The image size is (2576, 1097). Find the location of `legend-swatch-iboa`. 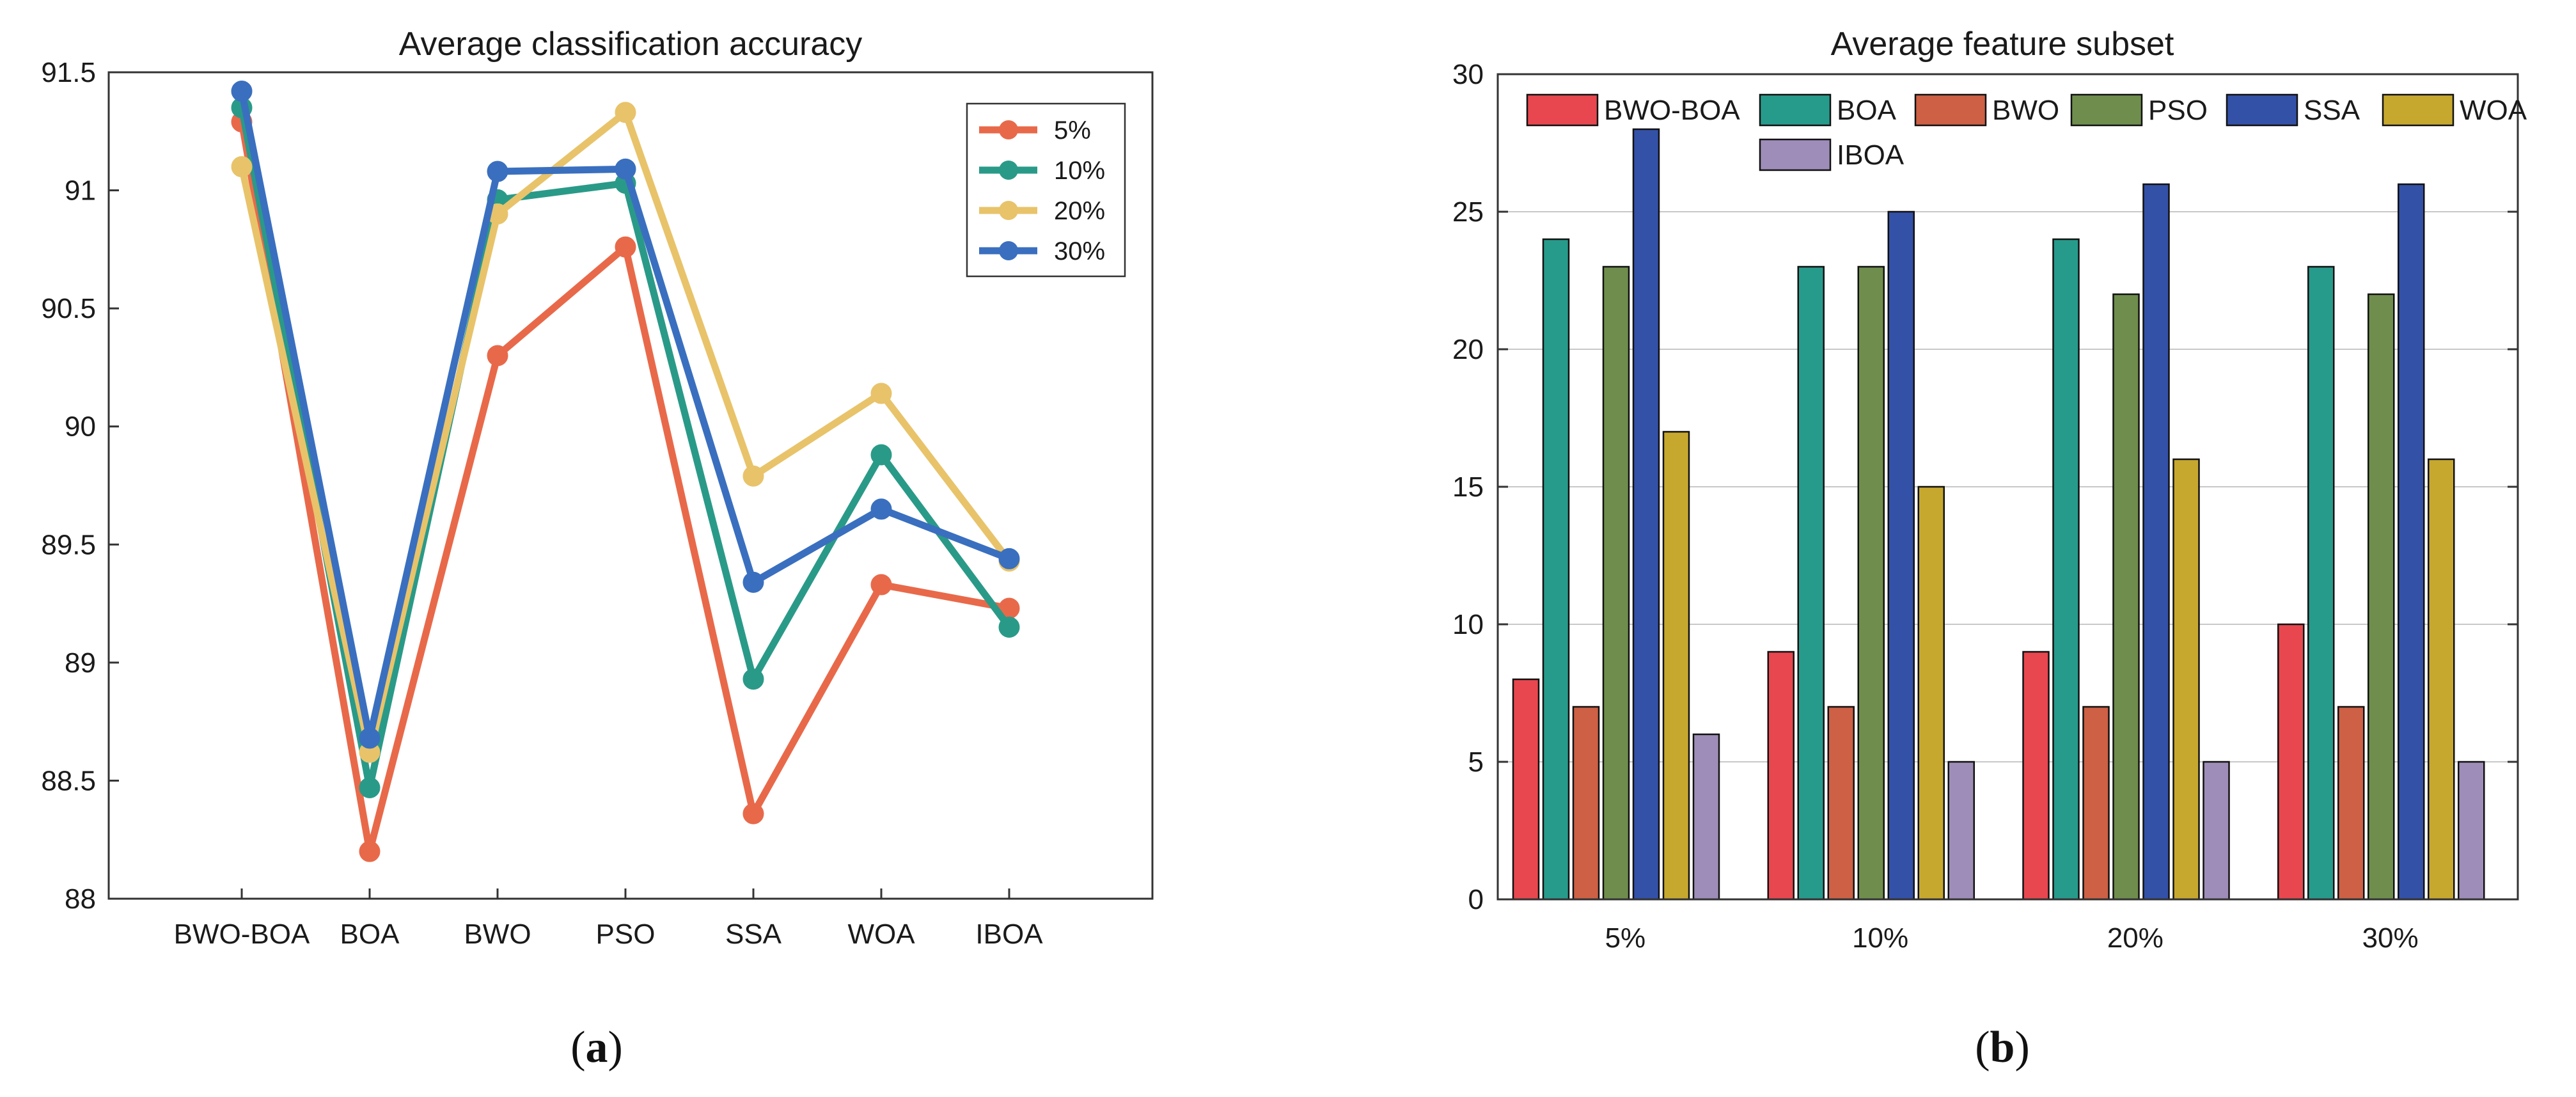

legend-swatch-iboa is located at coordinates (1795, 154).